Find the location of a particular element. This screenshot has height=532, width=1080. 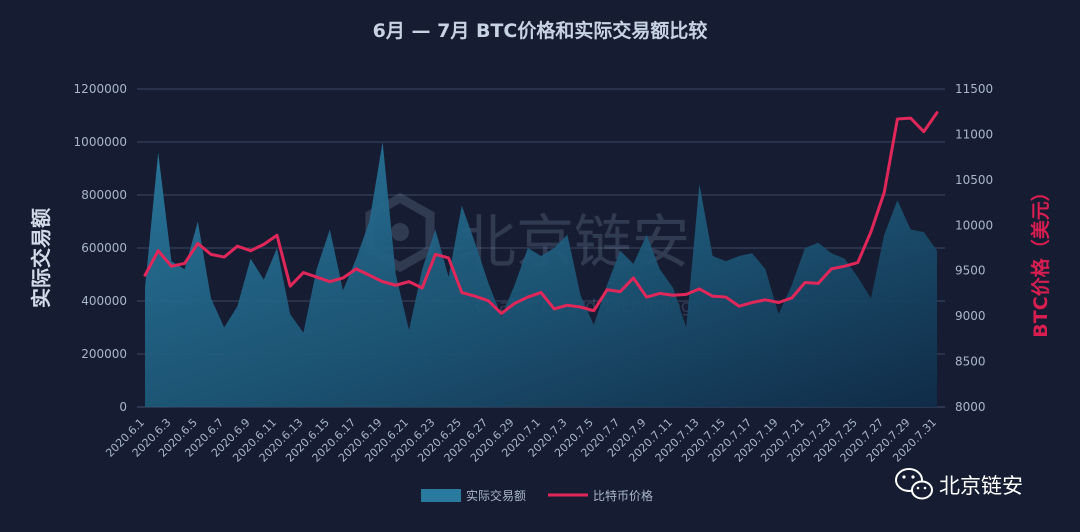

y-tick-label: 1200000 is located at coordinates (100, 89).